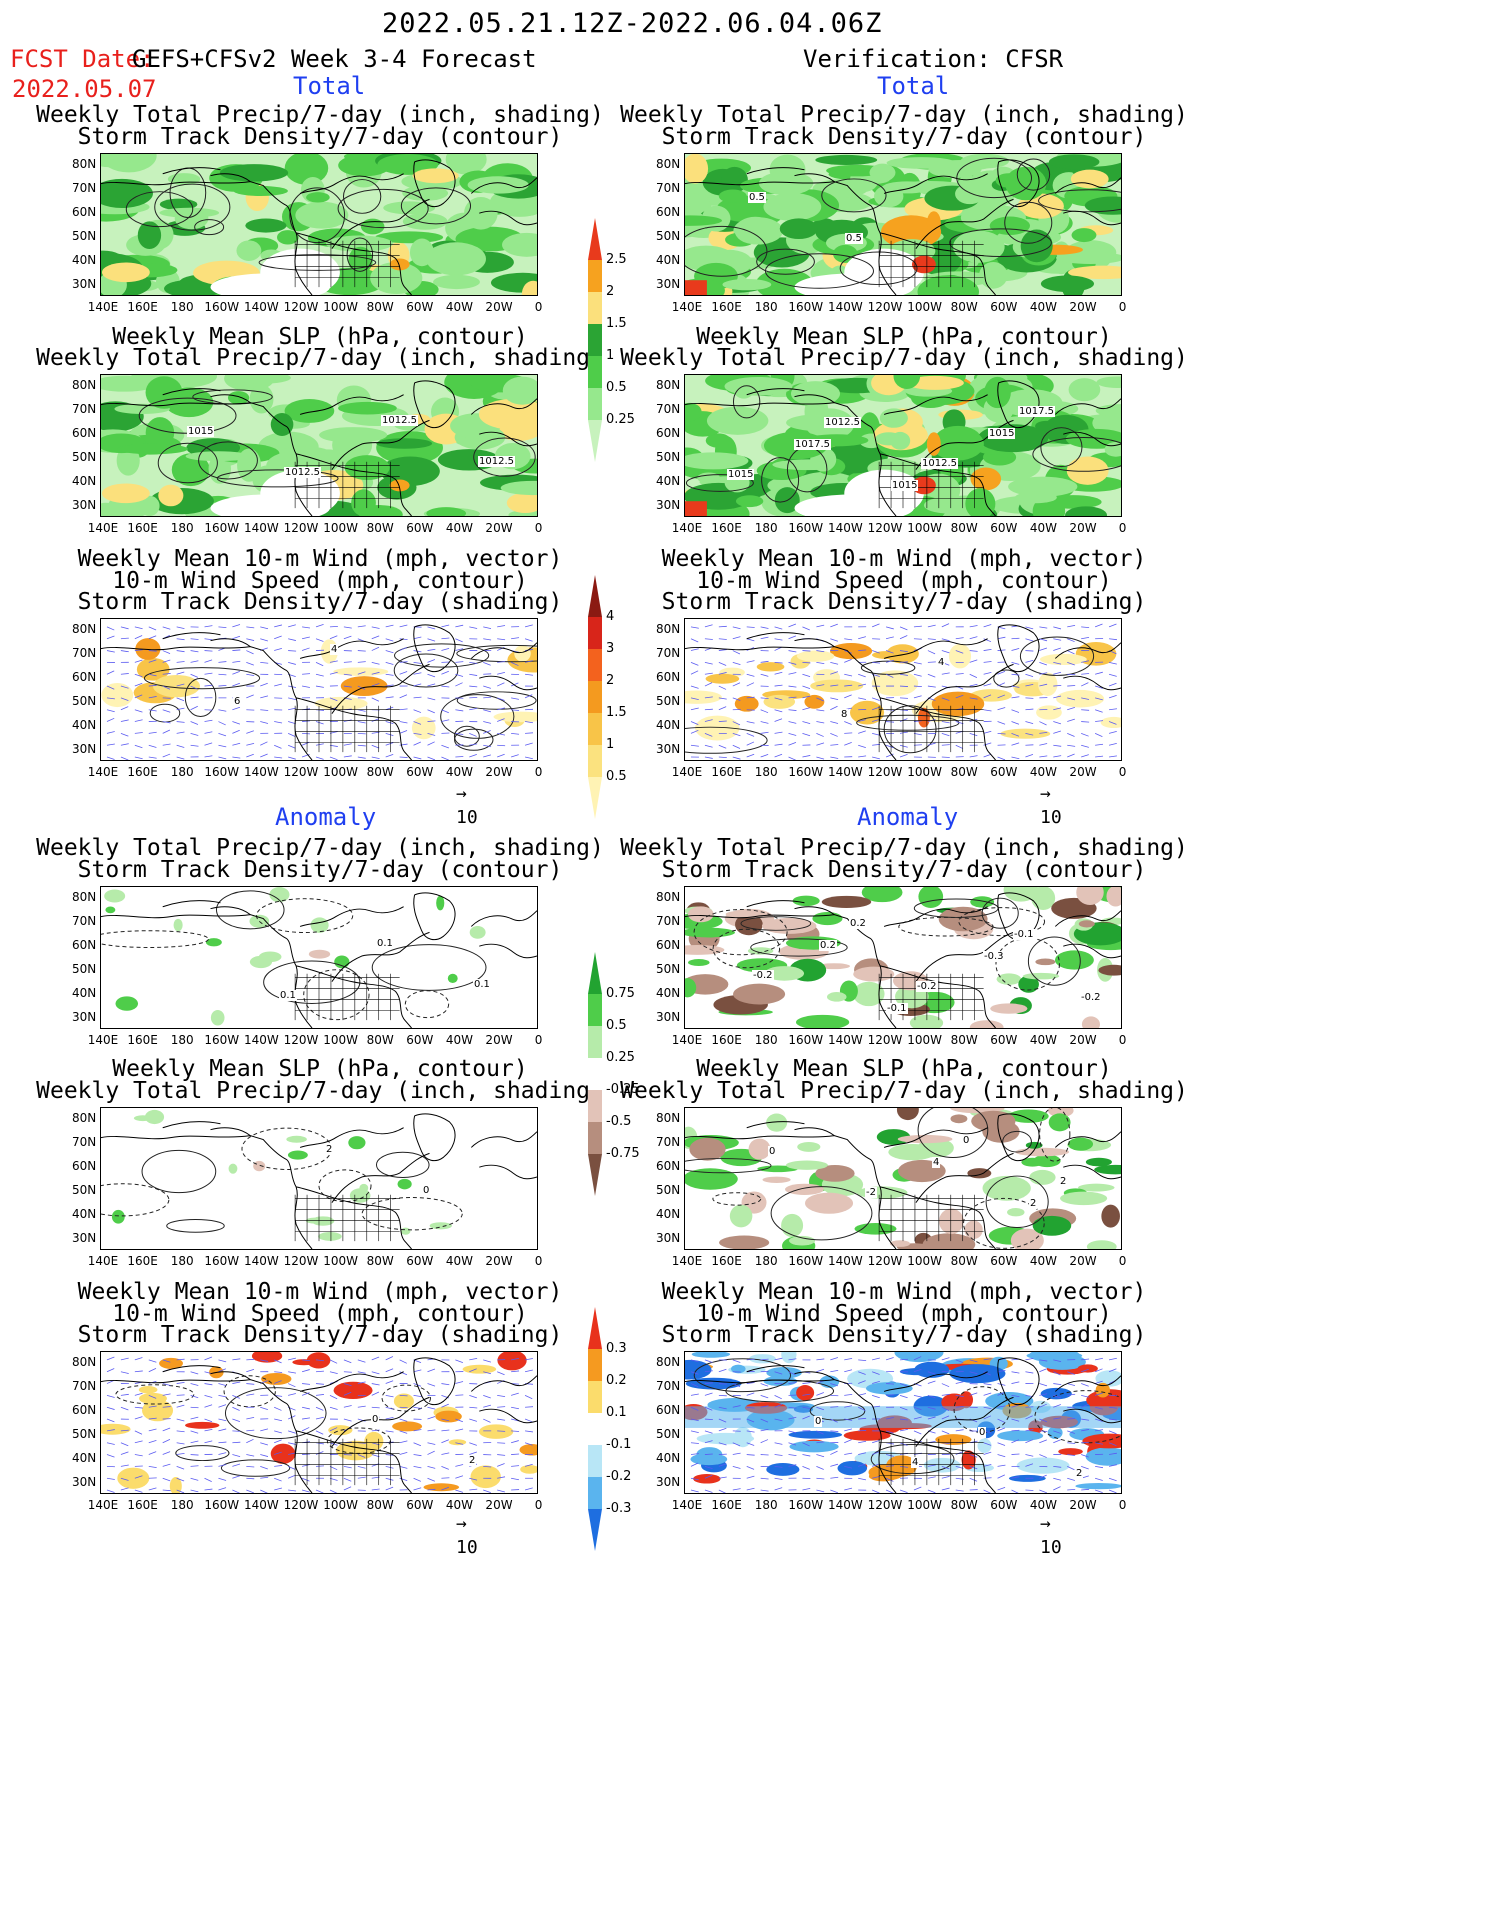 This screenshot has width=1487, height=1925. I want to click on fcst-date-label: FCST Date:, so click(82, 59).